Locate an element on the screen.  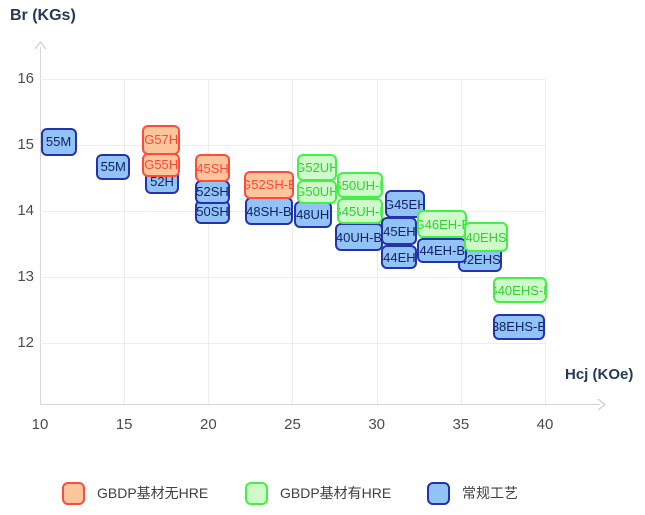
grade-box-44eh-b: 44EH-B is located at coordinates (442, 251).